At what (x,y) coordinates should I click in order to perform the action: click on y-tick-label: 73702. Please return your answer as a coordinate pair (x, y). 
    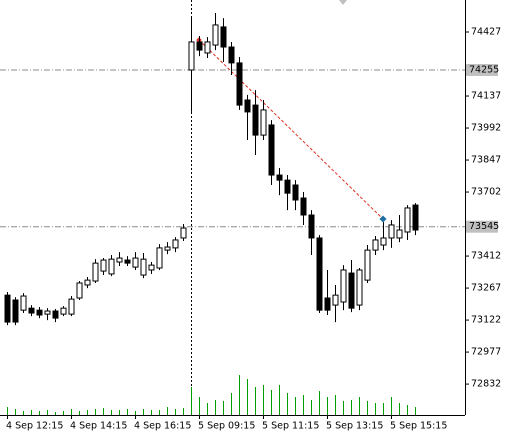
    Looking at the image, I should click on (486, 192).